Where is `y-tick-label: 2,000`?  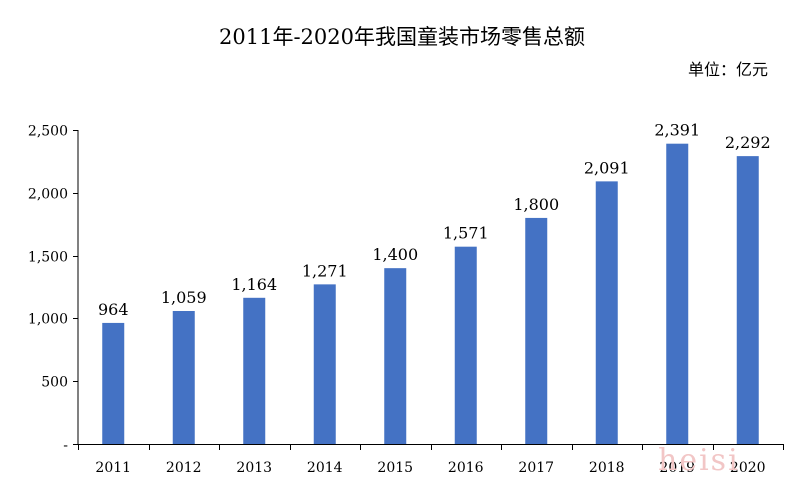 y-tick-label: 2,000 is located at coordinates (48, 195).